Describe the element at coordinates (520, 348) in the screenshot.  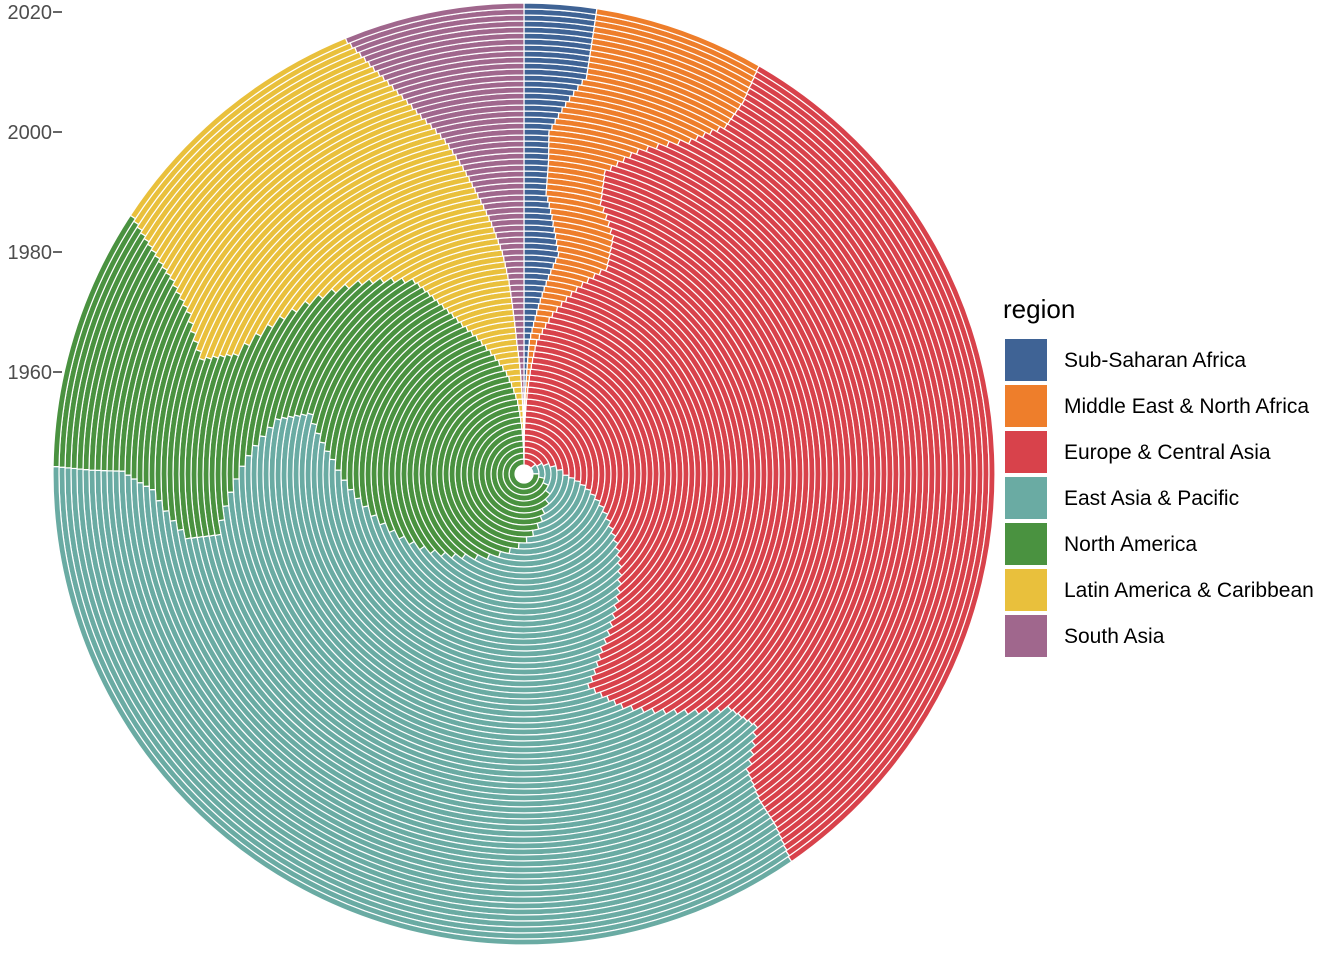
I see `ring-segment-south-asia-1964` at that location.